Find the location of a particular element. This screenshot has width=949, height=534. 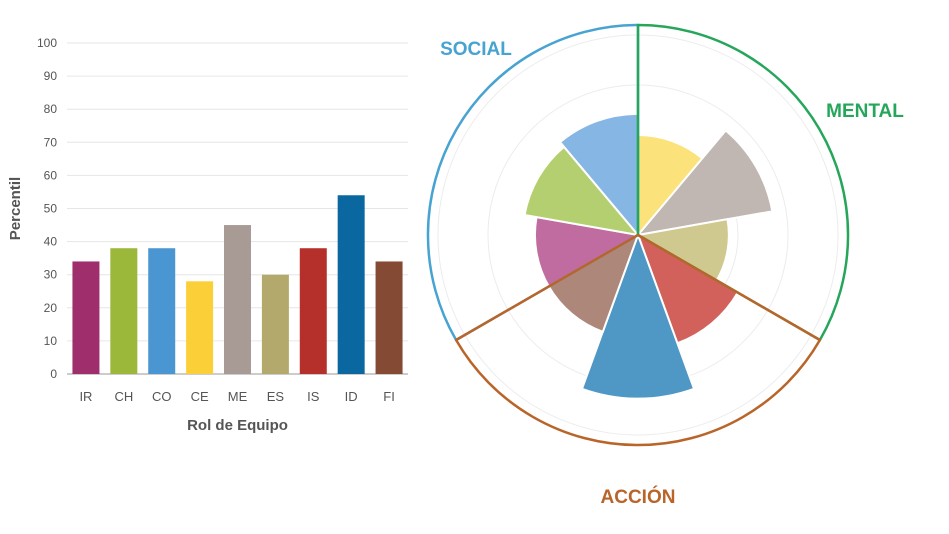

bar-es is located at coordinates (275, 324).